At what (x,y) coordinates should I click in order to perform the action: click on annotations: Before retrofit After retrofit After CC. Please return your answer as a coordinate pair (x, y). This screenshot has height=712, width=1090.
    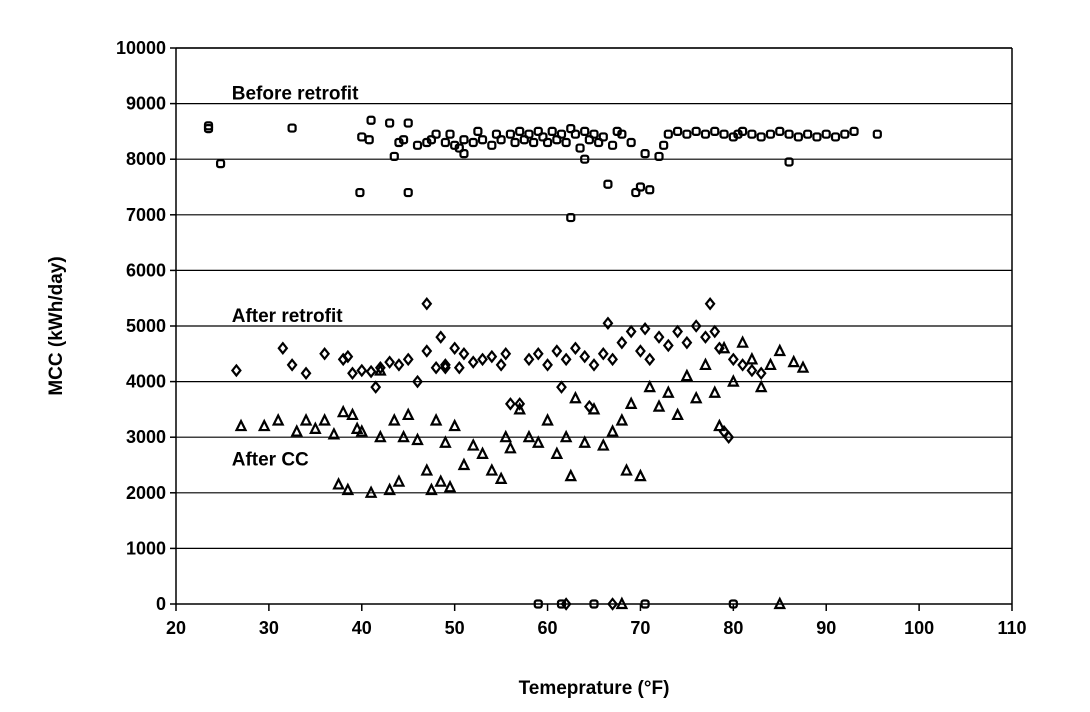
    Looking at the image, I should click on (295, 276).